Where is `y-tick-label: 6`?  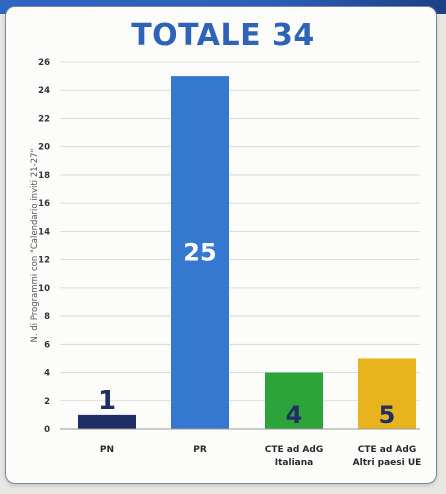
y-tick-label: 6 is located at coordinates (47, 345).